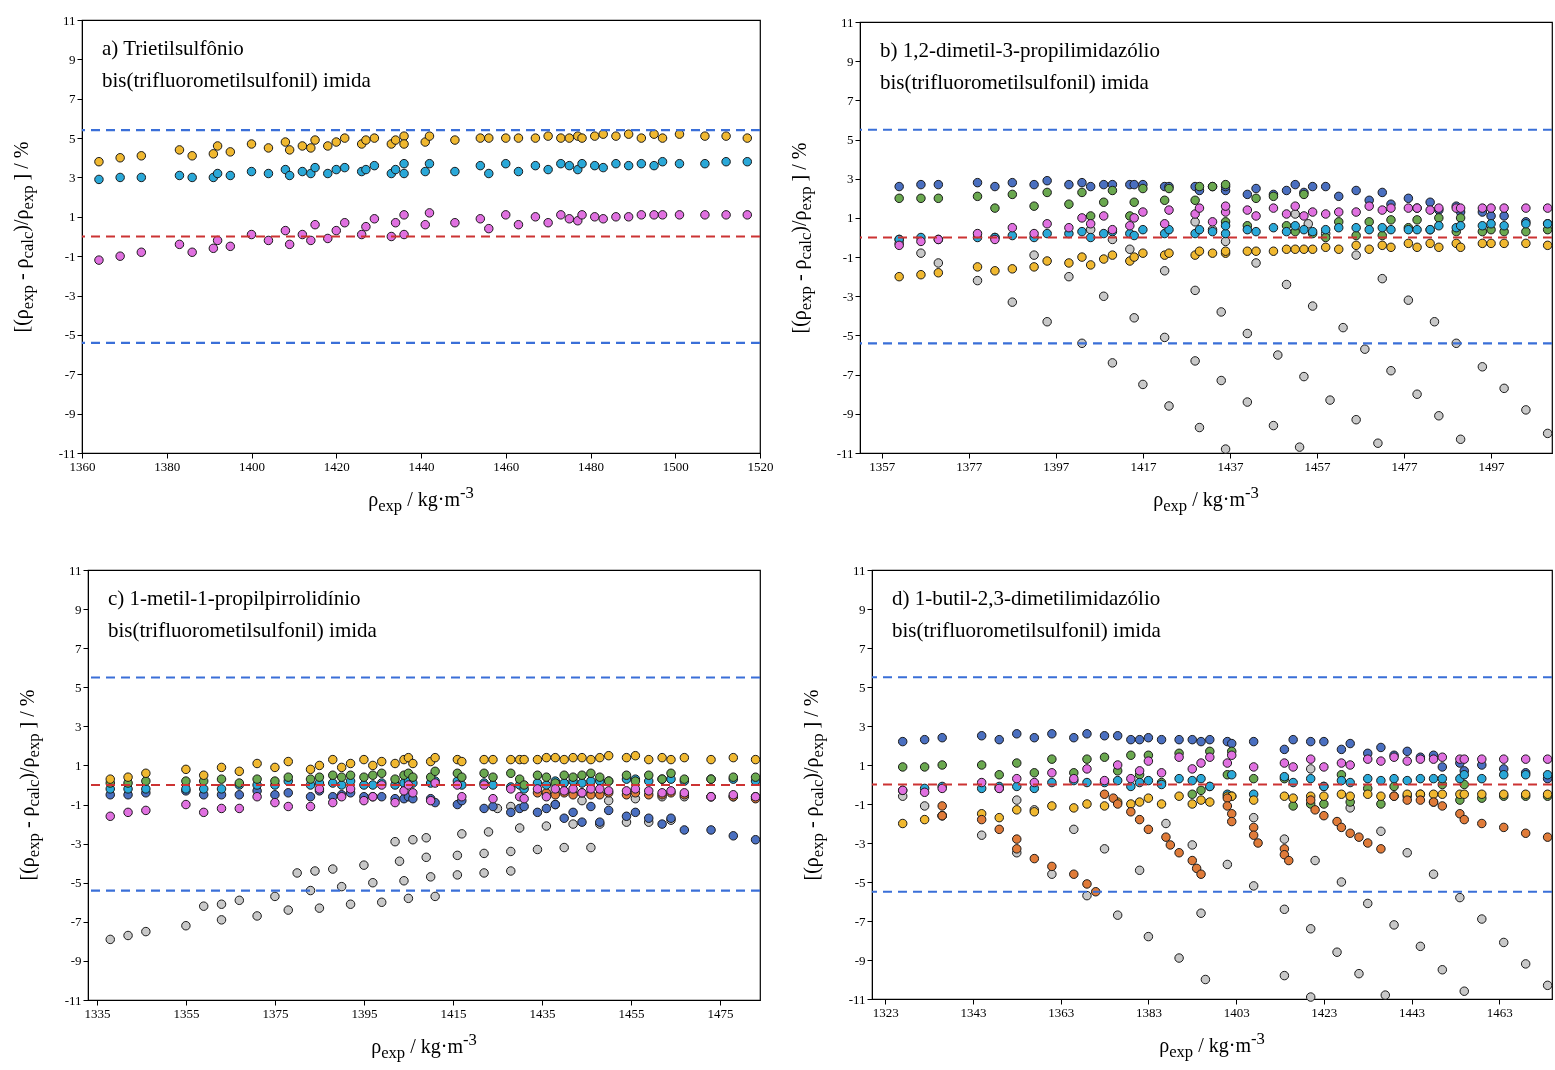 The height and width of the screenshot is (1070, 1555). I want to click on x-tick-label: 1440, so click(421, 466).